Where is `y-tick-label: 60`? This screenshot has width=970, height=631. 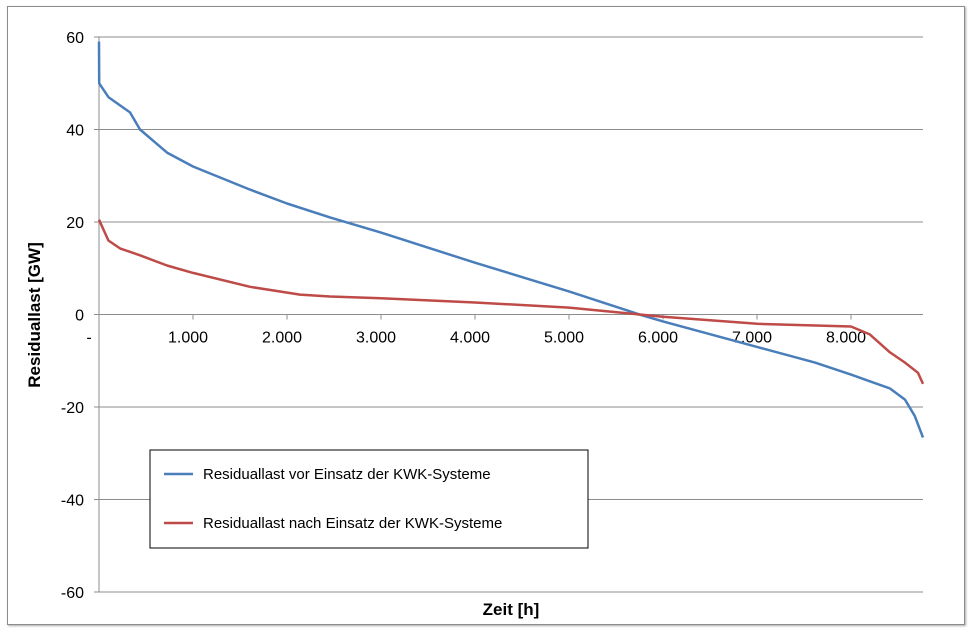 y-tick-label: 60 is located at coordinates (75, 38).